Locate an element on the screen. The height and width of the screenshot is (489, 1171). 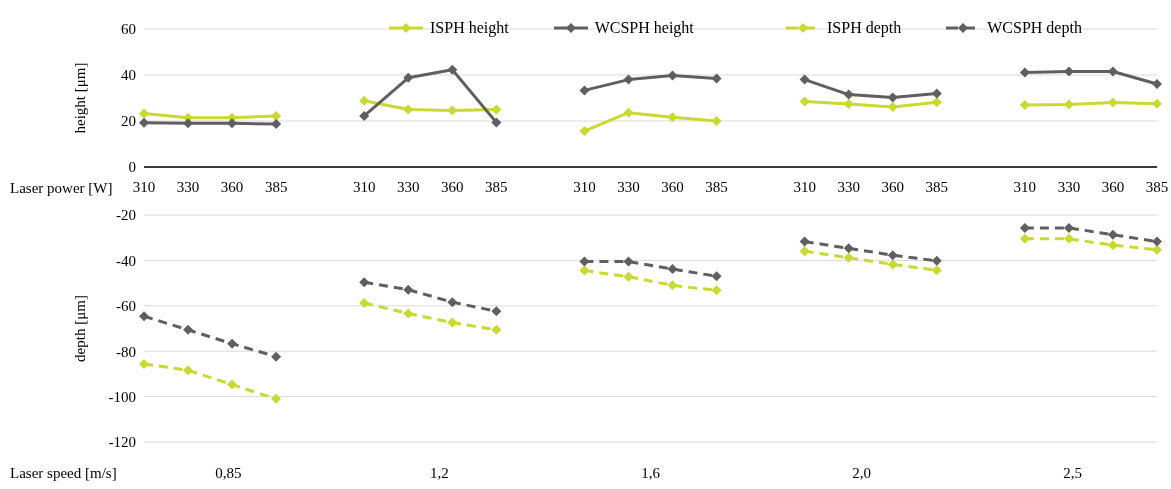
y-axis-title: depth [μm] is located at coordinates (80, 328).